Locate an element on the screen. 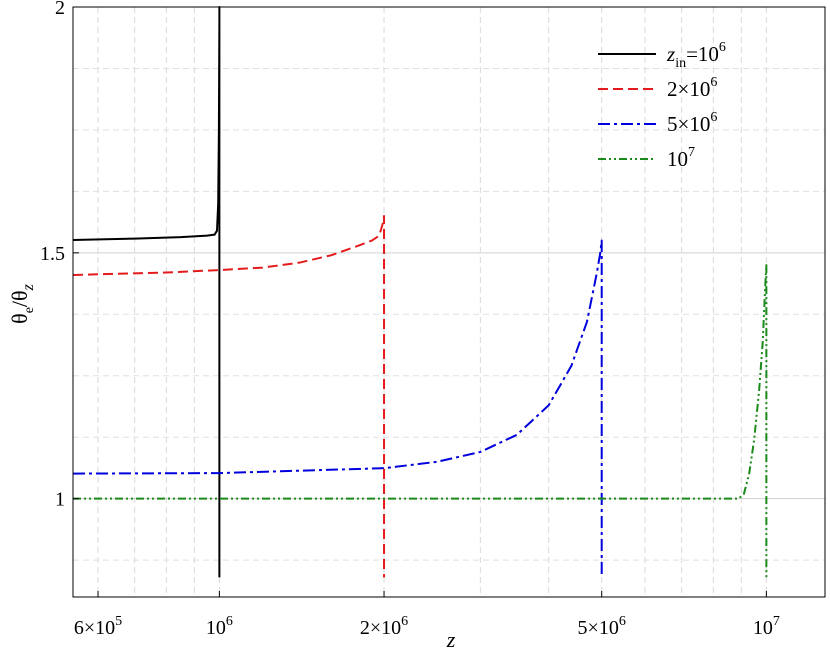 The image size is (830, 653). x-tick-label-4: 5×10⁶ is located at coordinates (602, 626).